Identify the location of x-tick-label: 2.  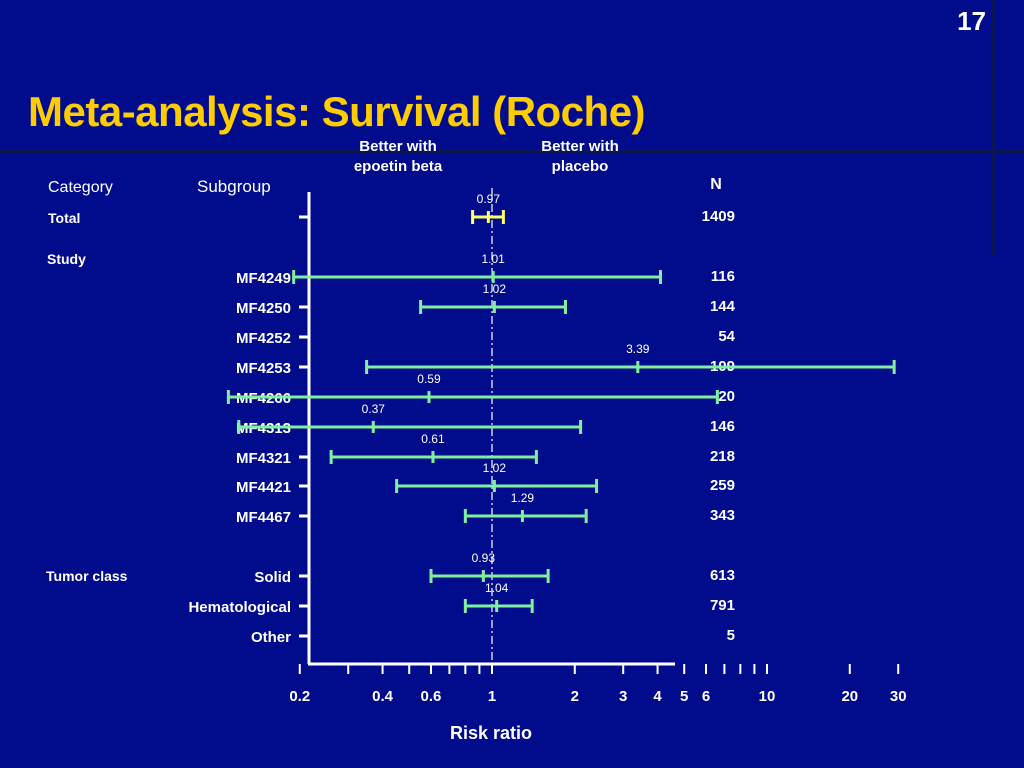
(575, 696).